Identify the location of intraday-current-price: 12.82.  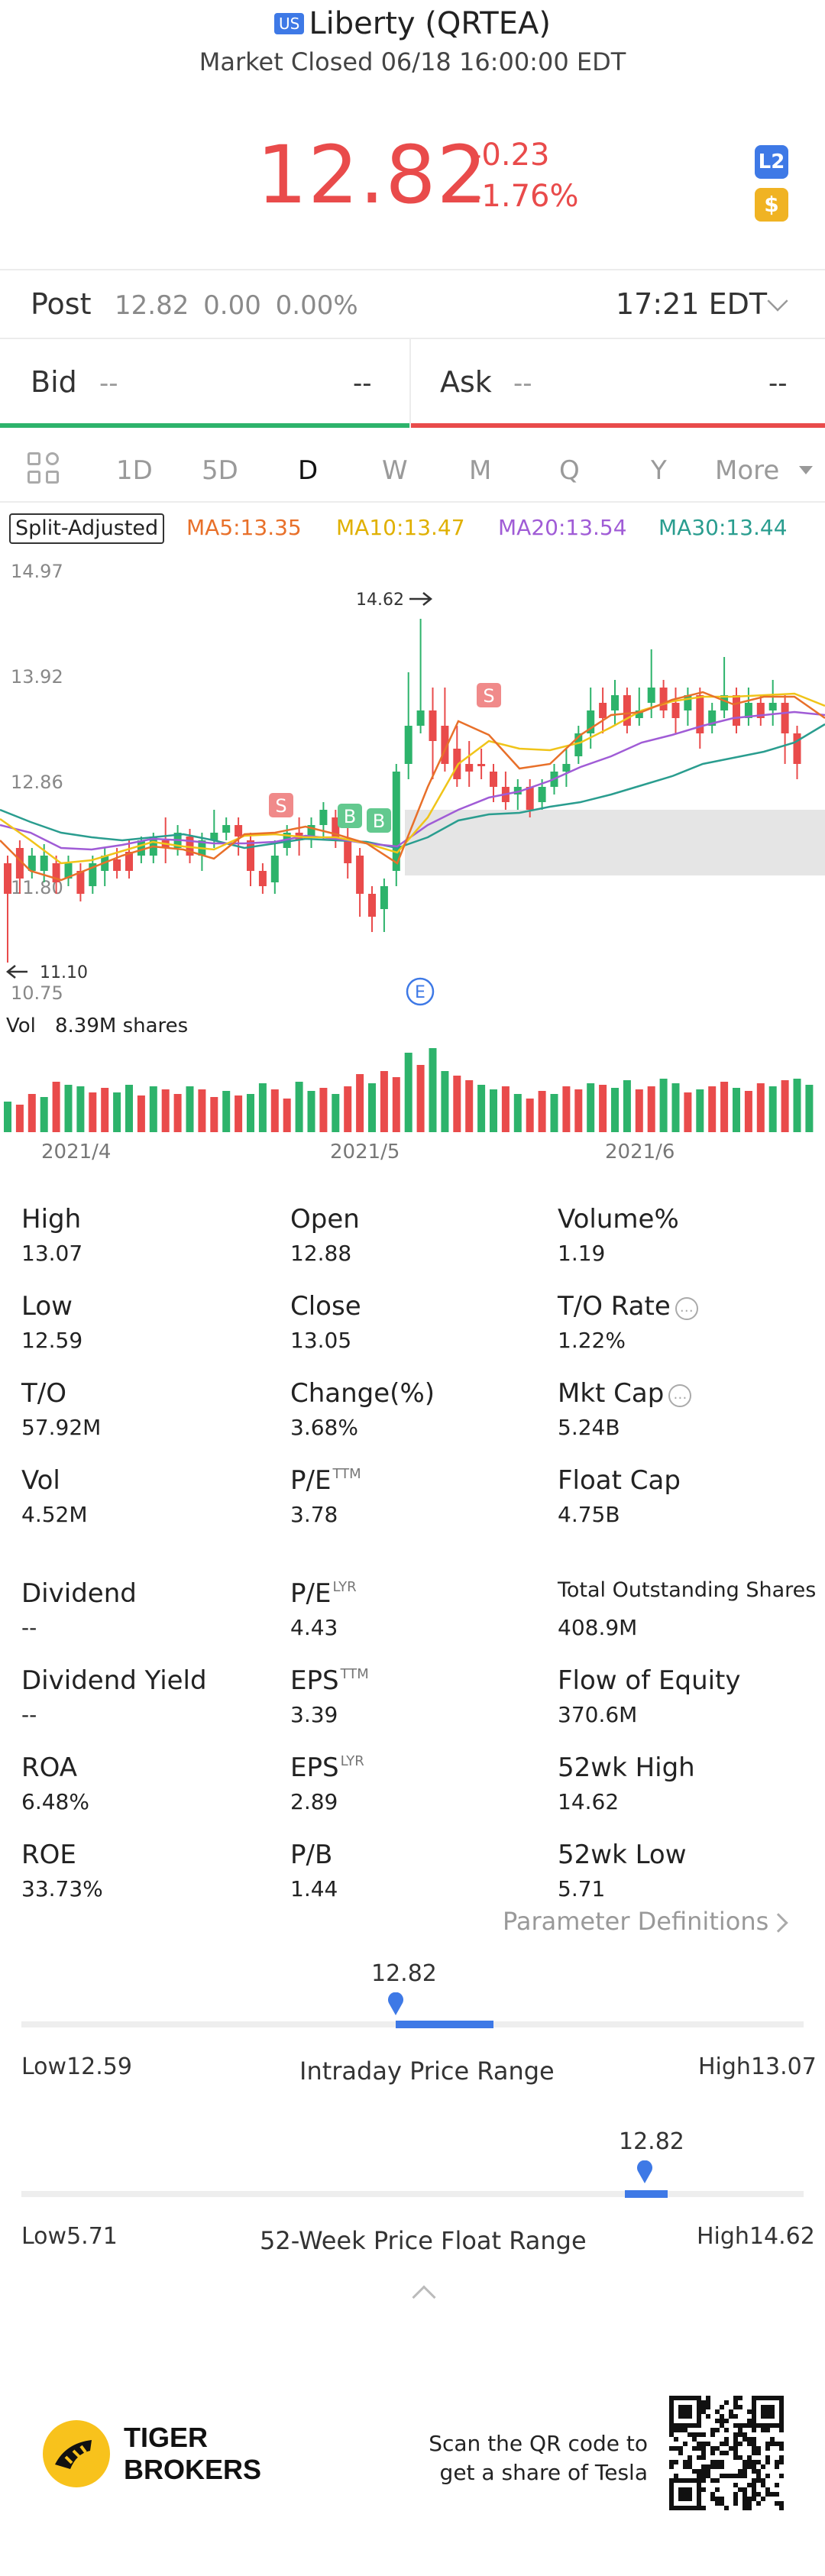
(404, 1973).